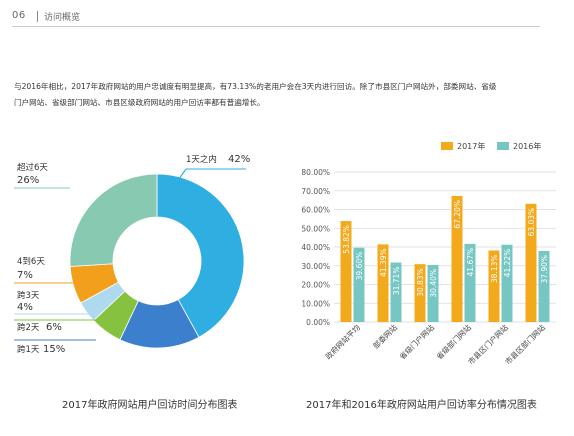  Describe the element at coordinates (239, 159) in the screenshot. I see `donut-value-label: 42%` at that location.